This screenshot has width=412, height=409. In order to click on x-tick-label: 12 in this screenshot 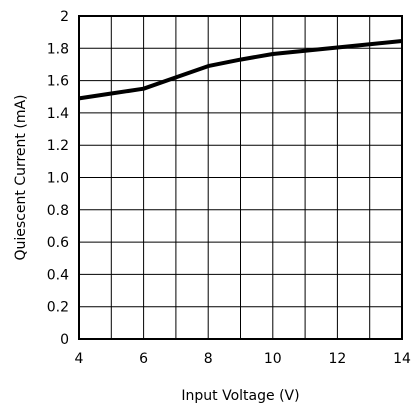, I will do `click(337, 359)`.